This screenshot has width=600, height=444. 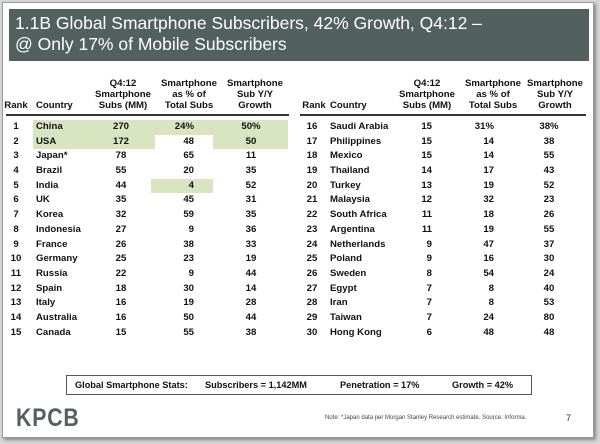 What do you see at coordinates (121, 215) in the screenshot?
I see `cell-subs: 32` at bounding box center [121, 215].